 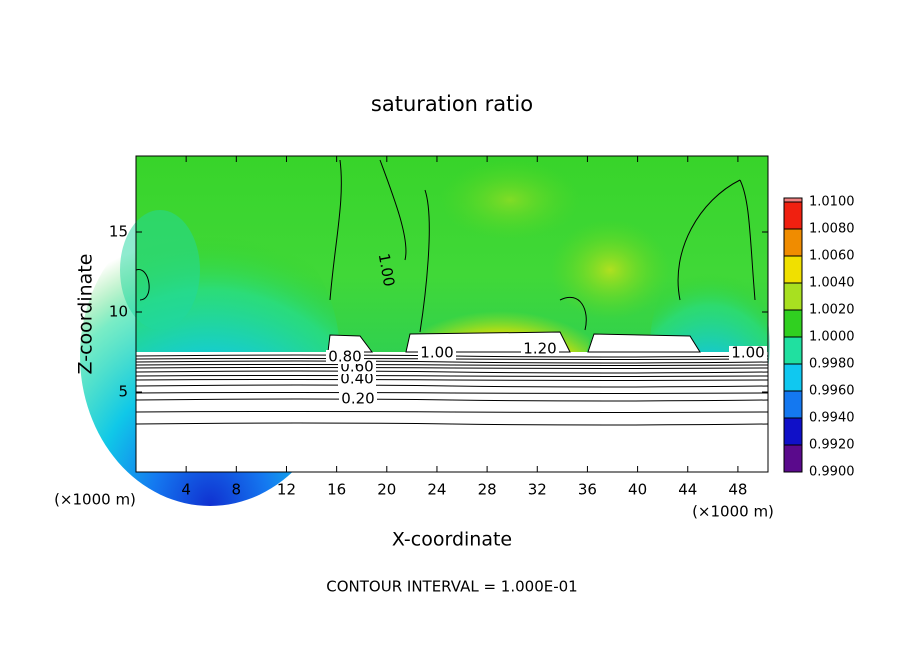 What do you see at coordinates (487, 490) in the screenshot?
I see `x-tick-label: 28` at bounding box center [487, 490].